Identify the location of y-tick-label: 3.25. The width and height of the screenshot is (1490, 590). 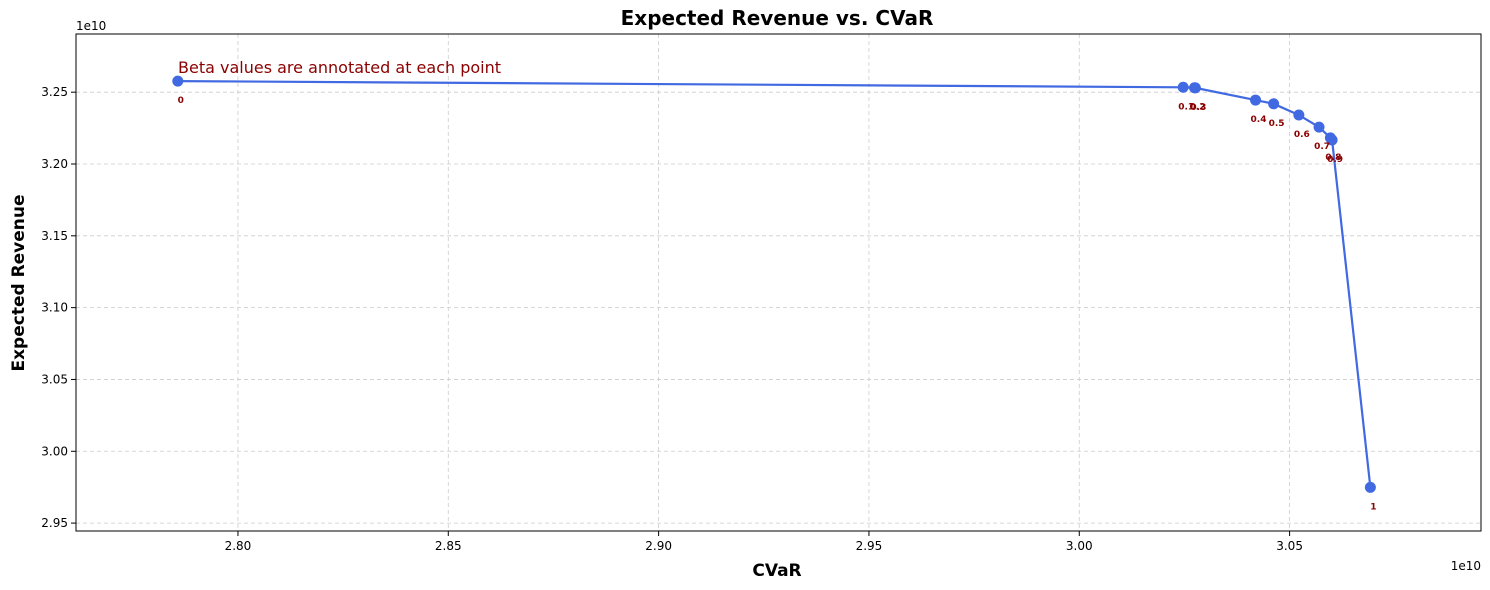
(54, 92).